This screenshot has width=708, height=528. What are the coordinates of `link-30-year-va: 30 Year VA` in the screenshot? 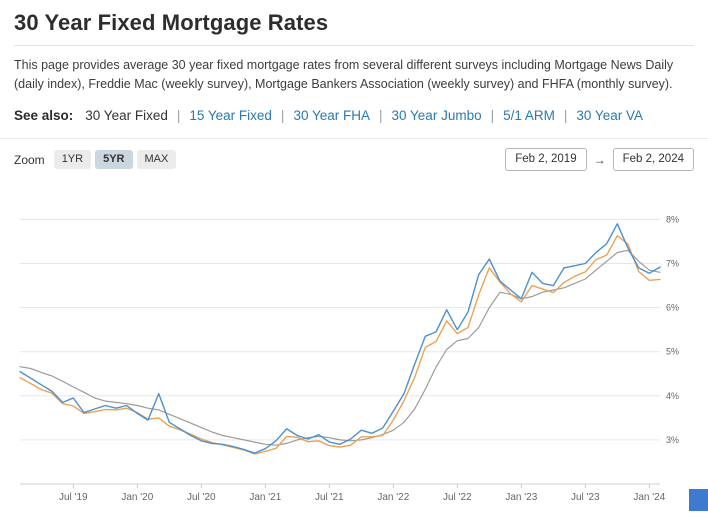 It's located at (609, 115).